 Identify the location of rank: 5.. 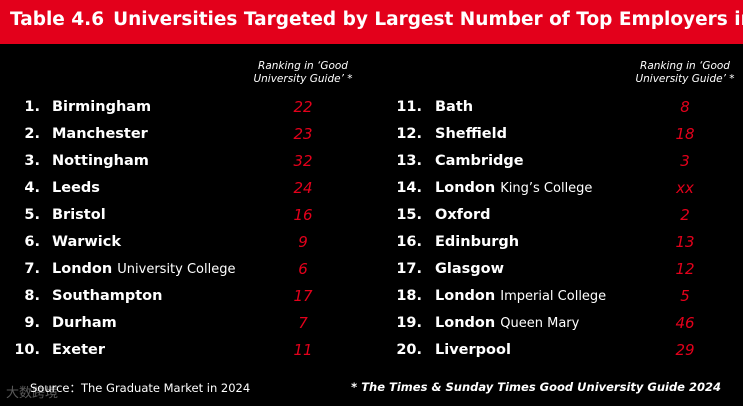
(32, 215).